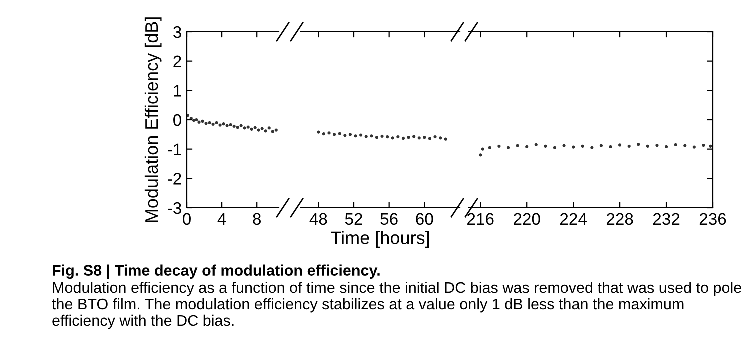 The width and height of the screenshot is (751, 345). I want to click on x-tick-label: 56, so click(389, 219).